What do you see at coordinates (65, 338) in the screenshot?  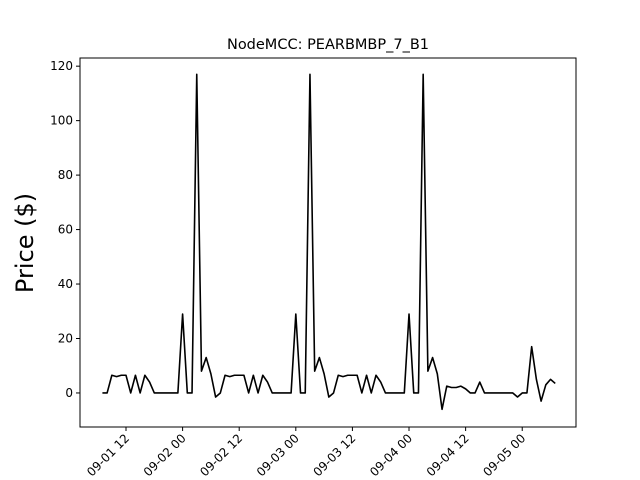 I see `y-tick-label: 20` at bounding box center [65, 338].